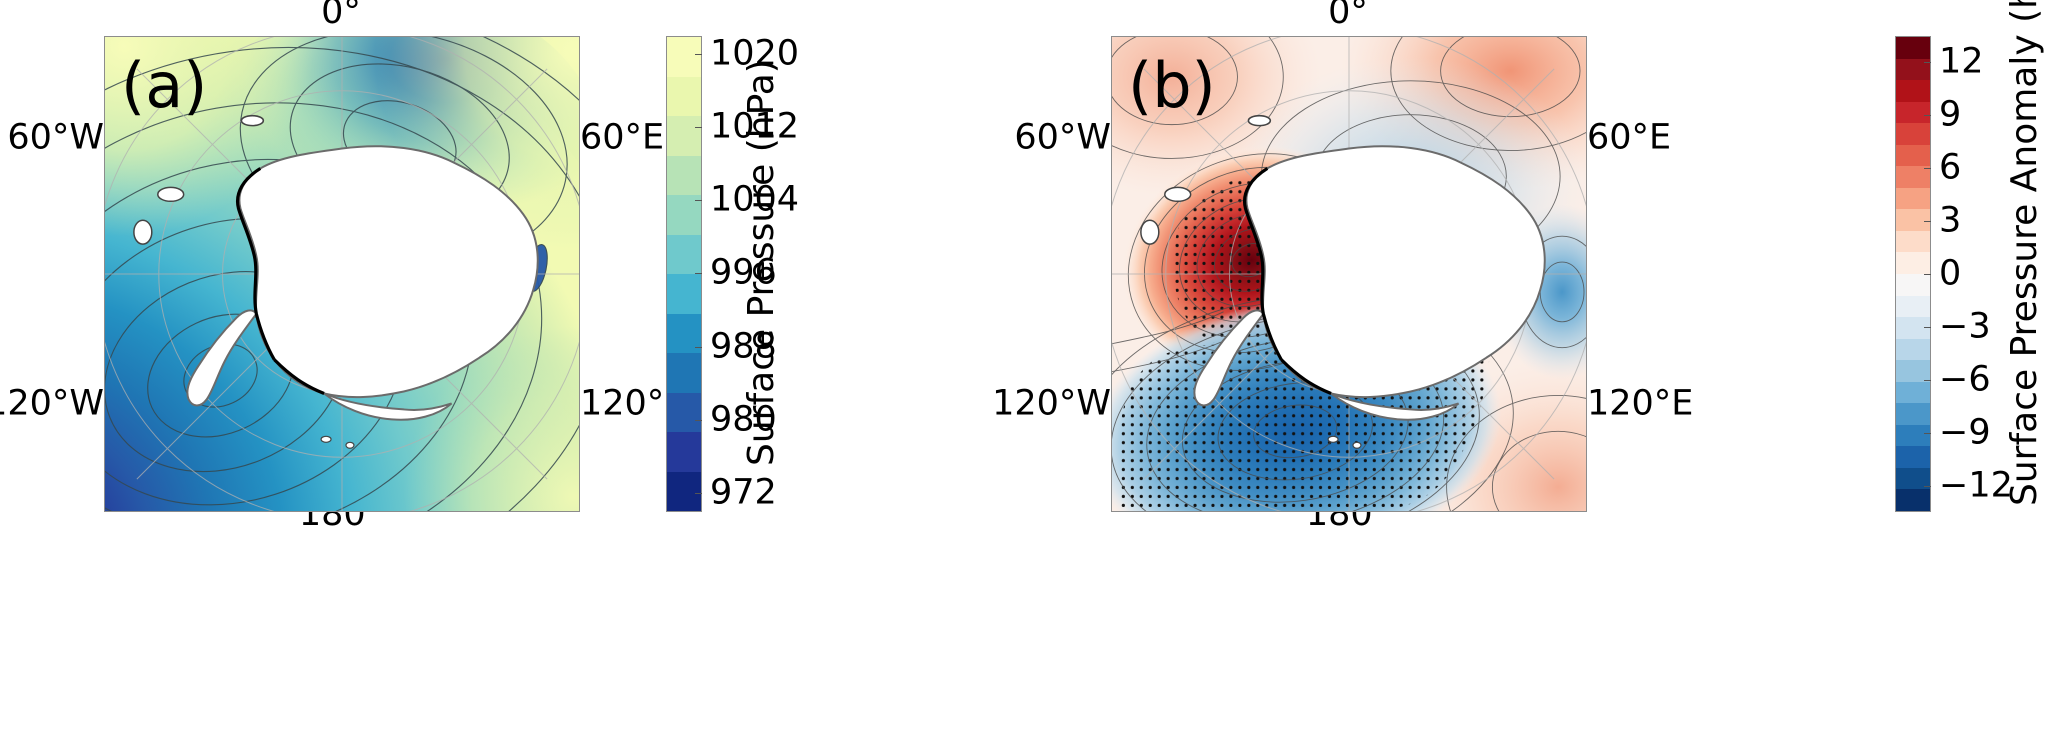 The image size is (2067, 729). What do you see at coordinates (1961, 61) in the screenshot?
I see `cbar-b-tick-label: 12` at bounding box center [1961, 61].